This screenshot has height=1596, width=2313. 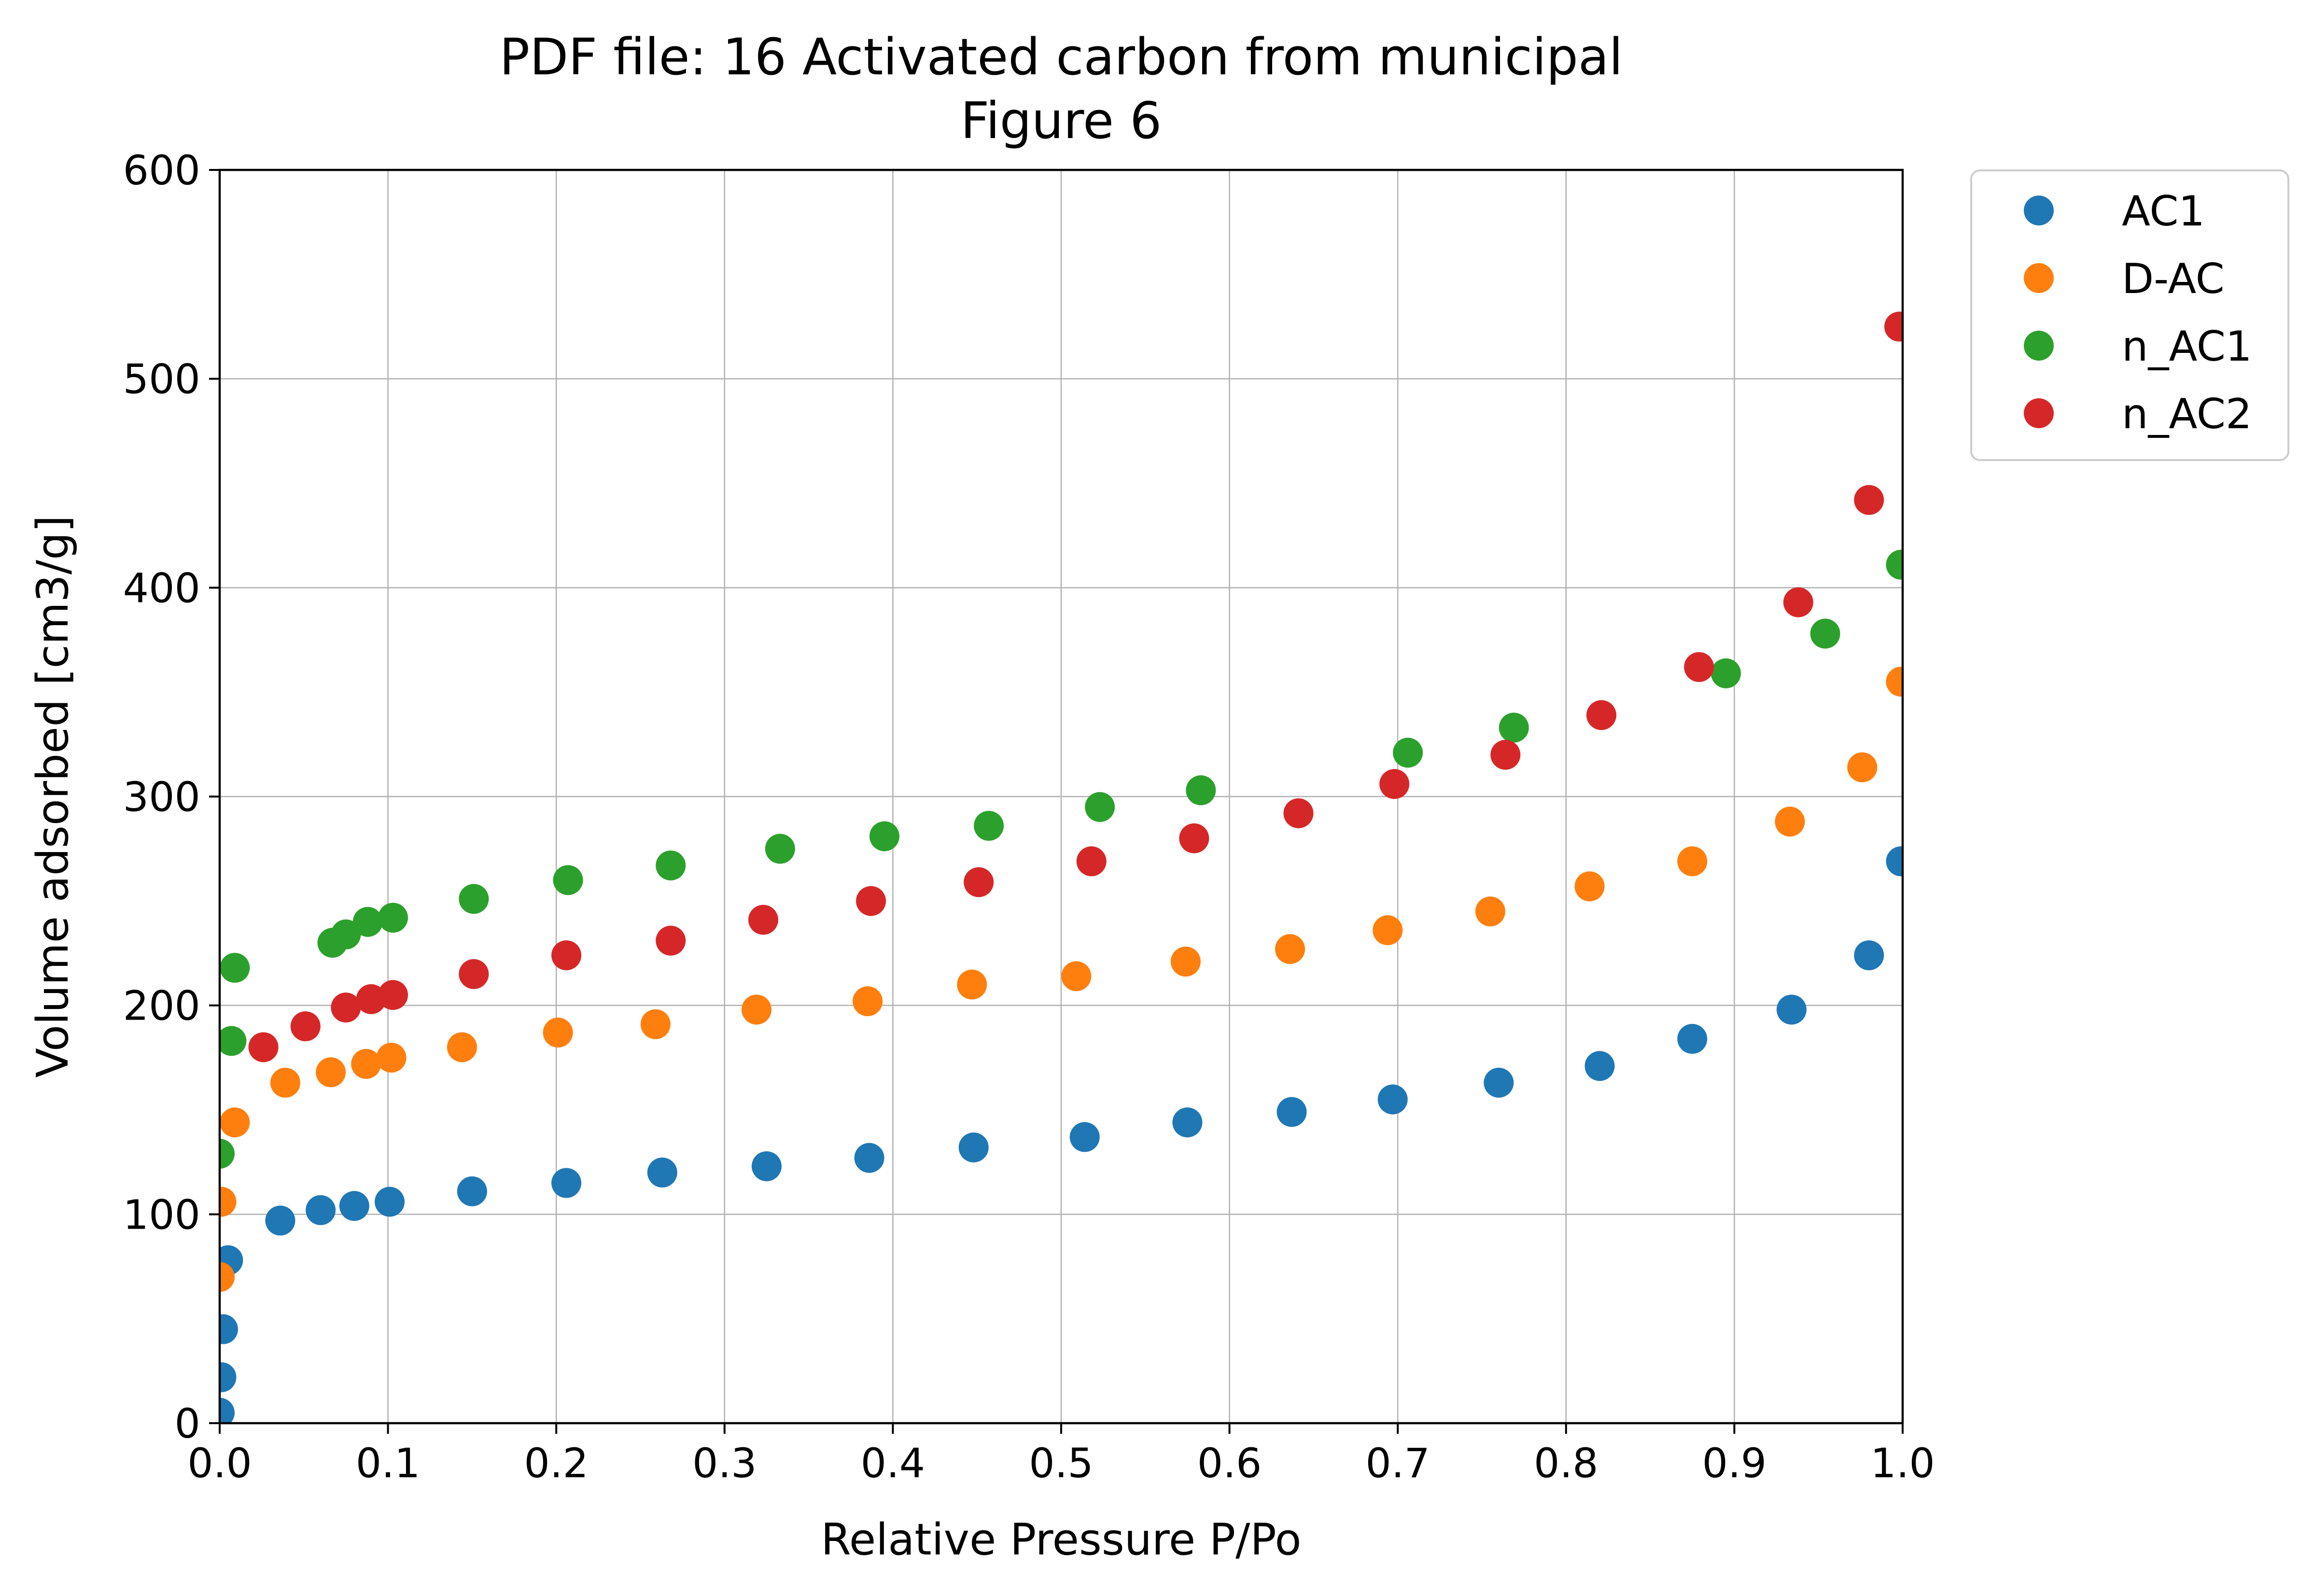 What do you see at coordinates (162, 1006) in the screenshot?
I see `y-tick-label: 200` at bounding box center [162, 1006].